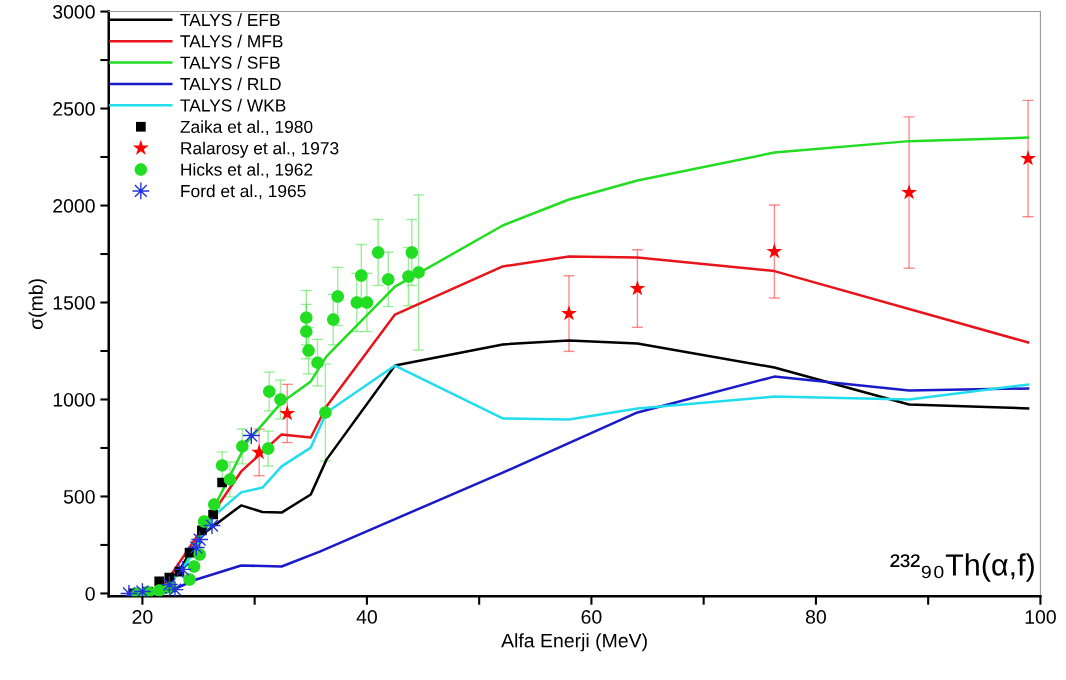  What do you see at coordinates (74, 109) in the screenshot?
I see `y-tick-label: 2500` at bounding box center [74, 109].